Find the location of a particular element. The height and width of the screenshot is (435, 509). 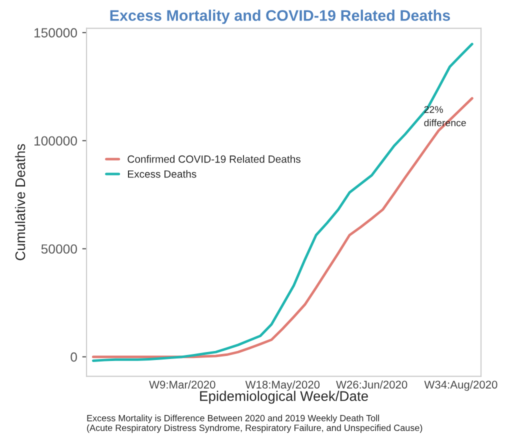

x-tick-label: W34:Aug/2020 is located at coordinates (461, 385).